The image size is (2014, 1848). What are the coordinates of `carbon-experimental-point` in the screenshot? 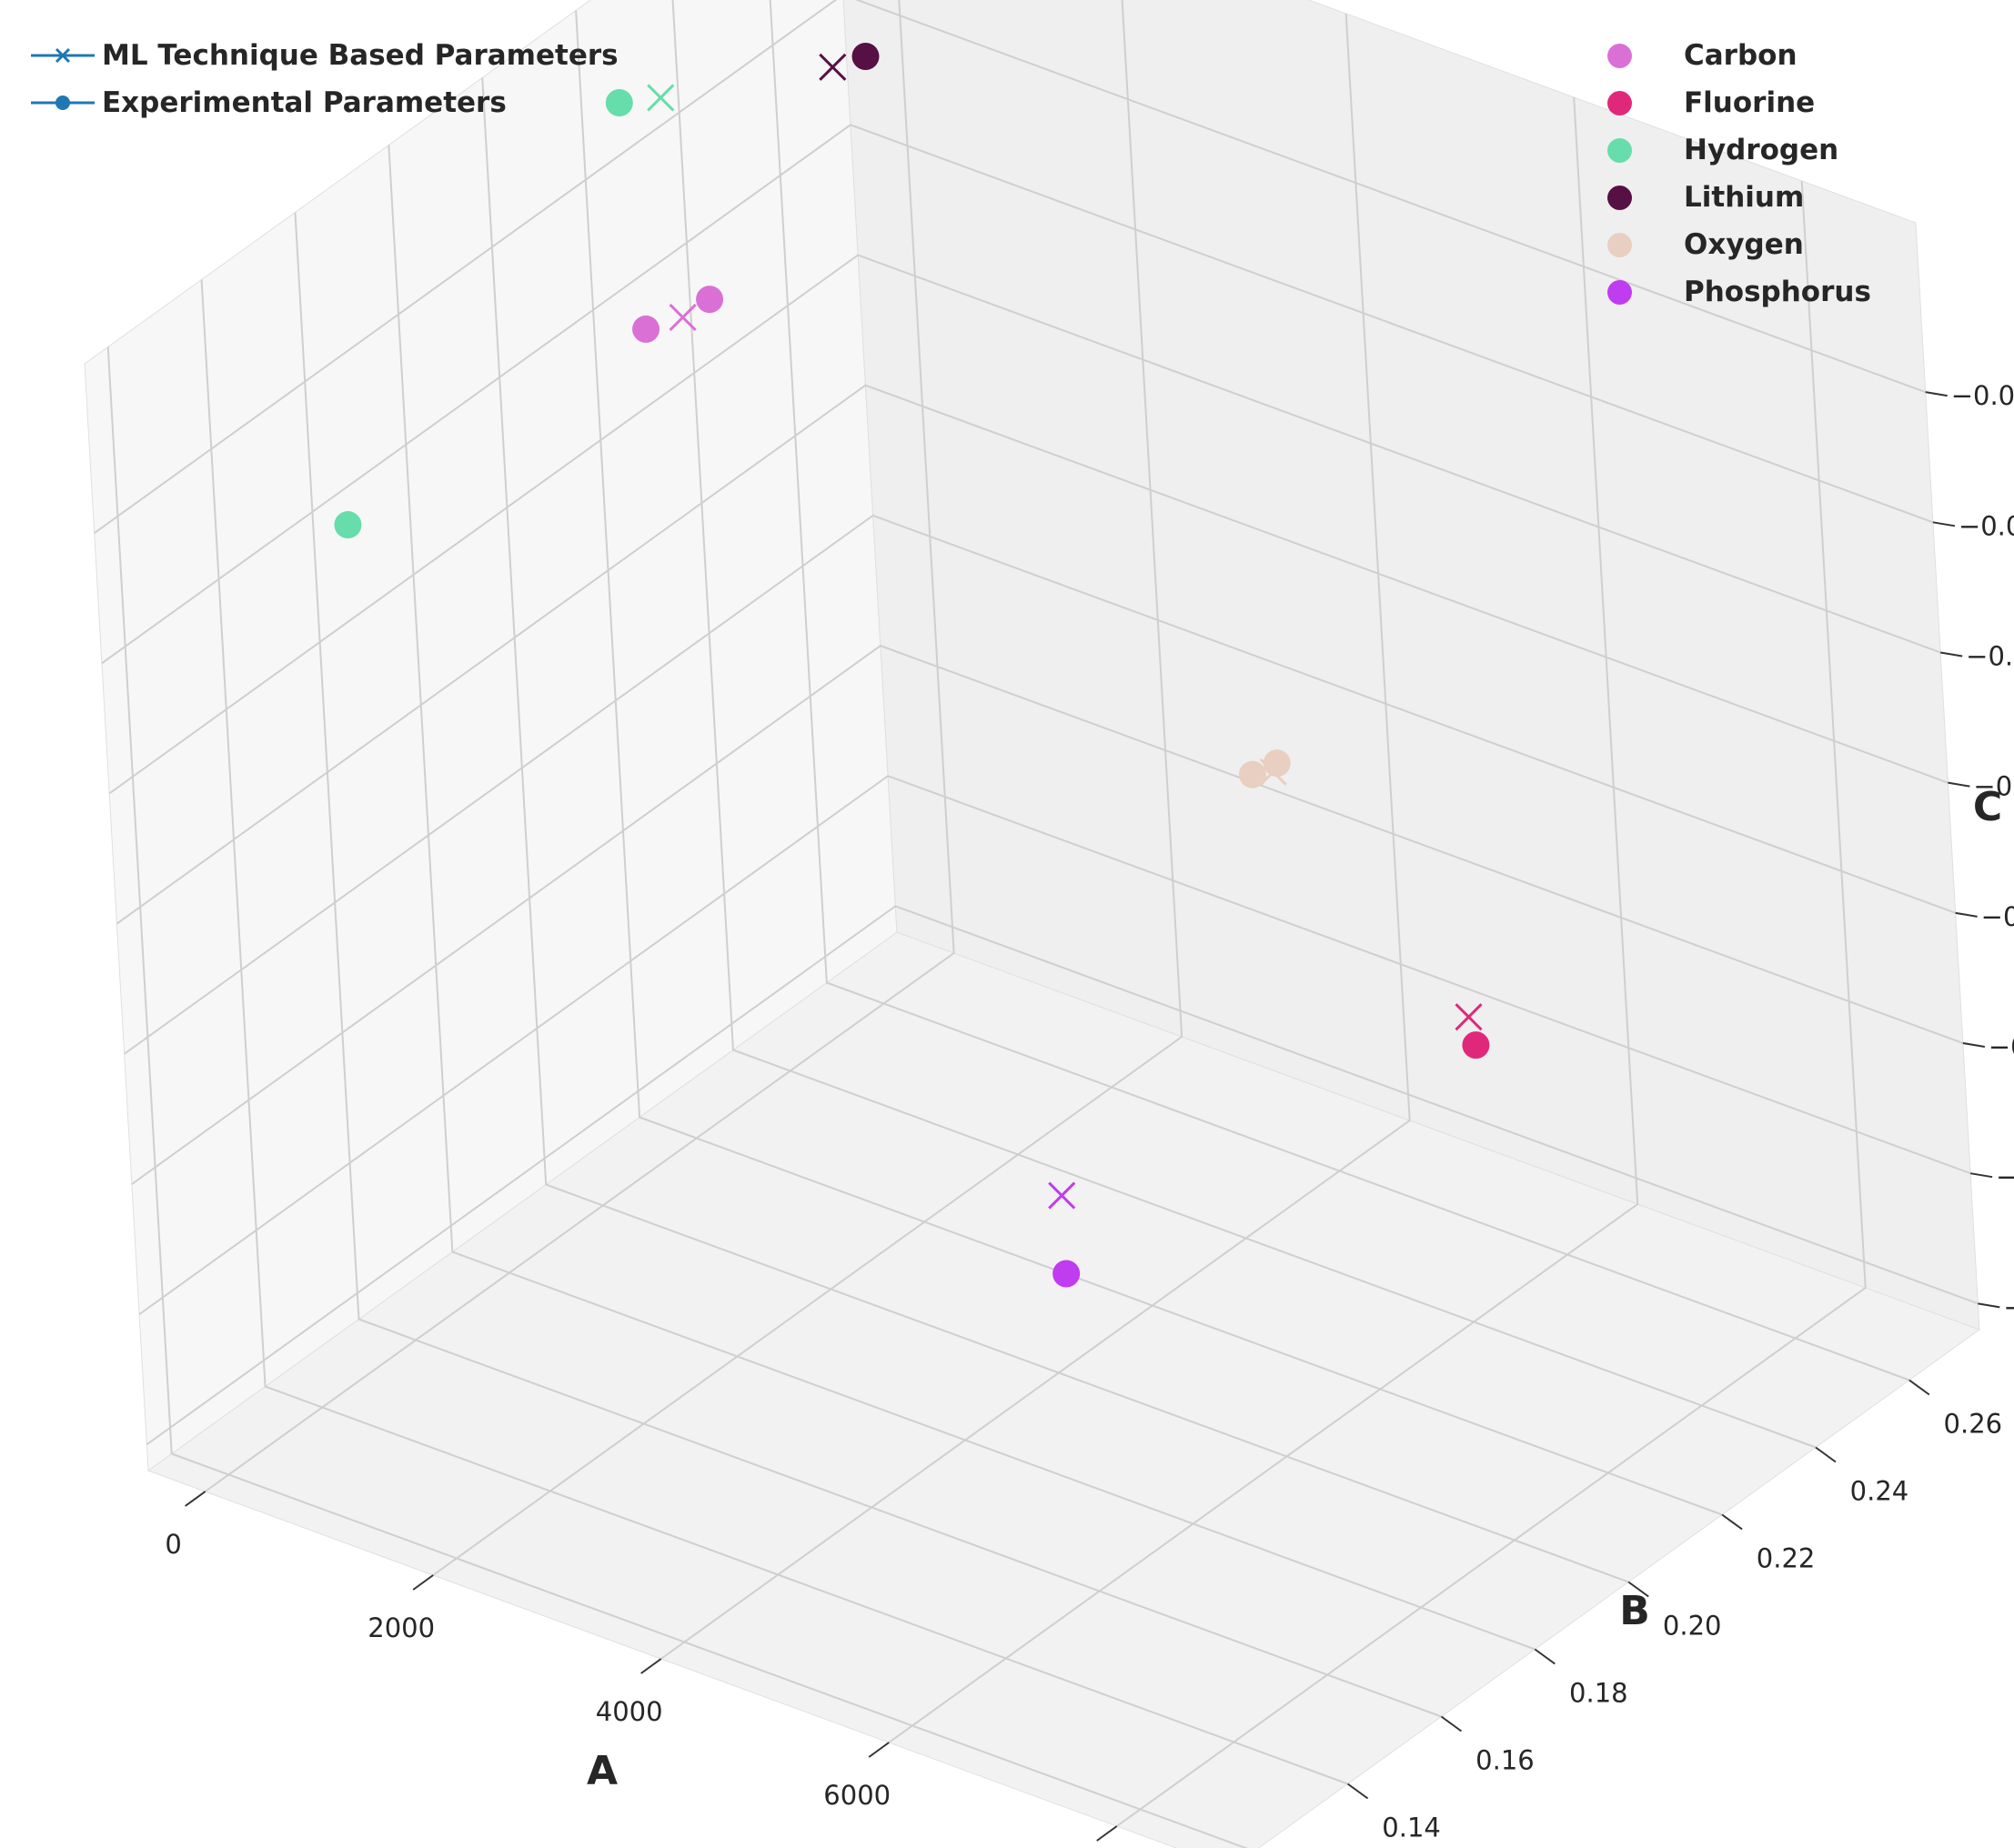 It's located at (710, 300).